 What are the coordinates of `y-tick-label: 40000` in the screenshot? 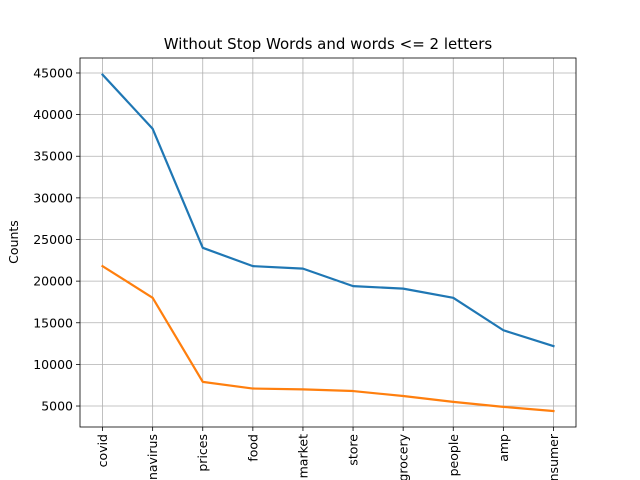 It's located at (53, 114).